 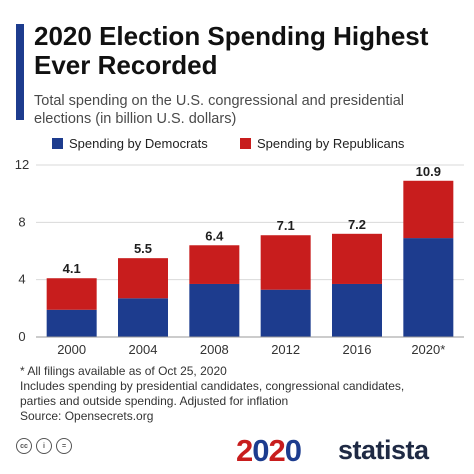 I want to click on logo-digit-4: 0, so click(x=293, y=450).